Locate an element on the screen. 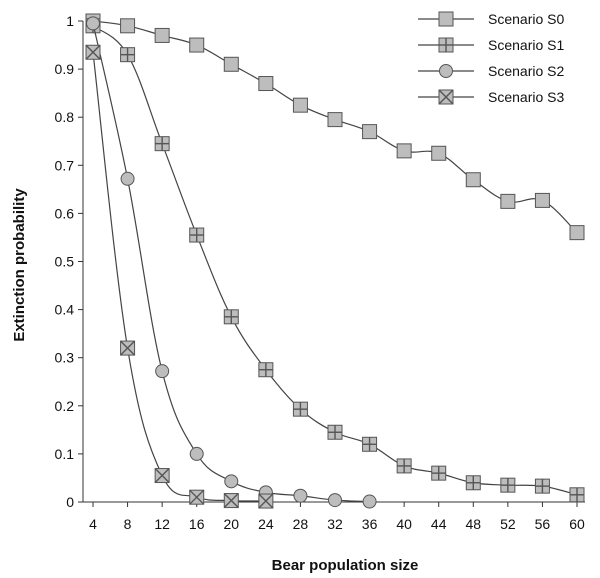 The width and height of the screenshot is (600, 578). y-tick-label: 0.2 is located at coordinates (65, 406).